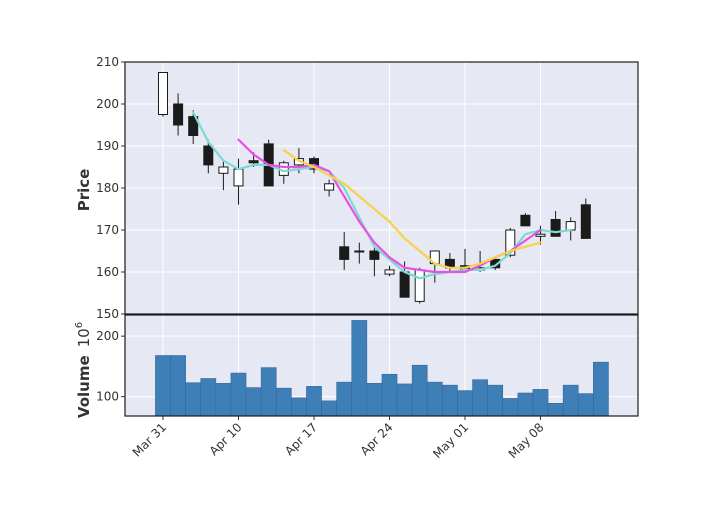  What do you see at coordinates (84, 190) in the screenshot?
I see `price-axis-label: Price` at bounding box center [84, 190].